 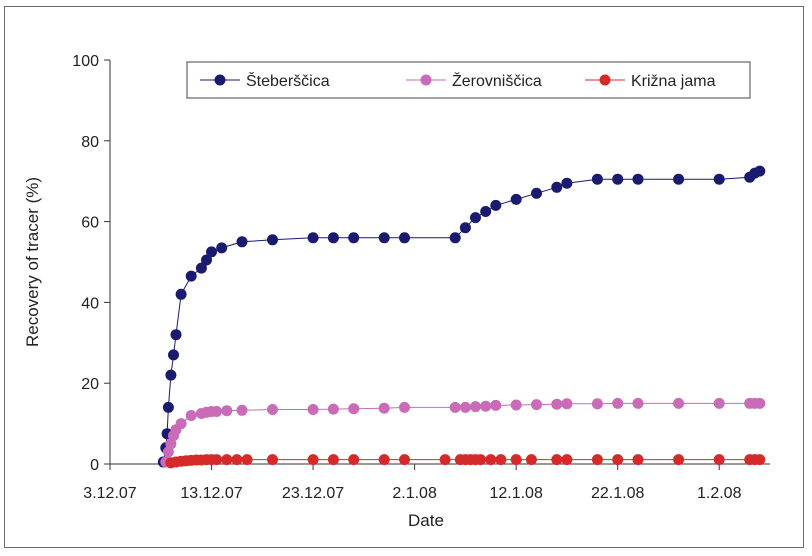 I want to click on legend-item: Žerovniščica, so click(x=474, y=80).